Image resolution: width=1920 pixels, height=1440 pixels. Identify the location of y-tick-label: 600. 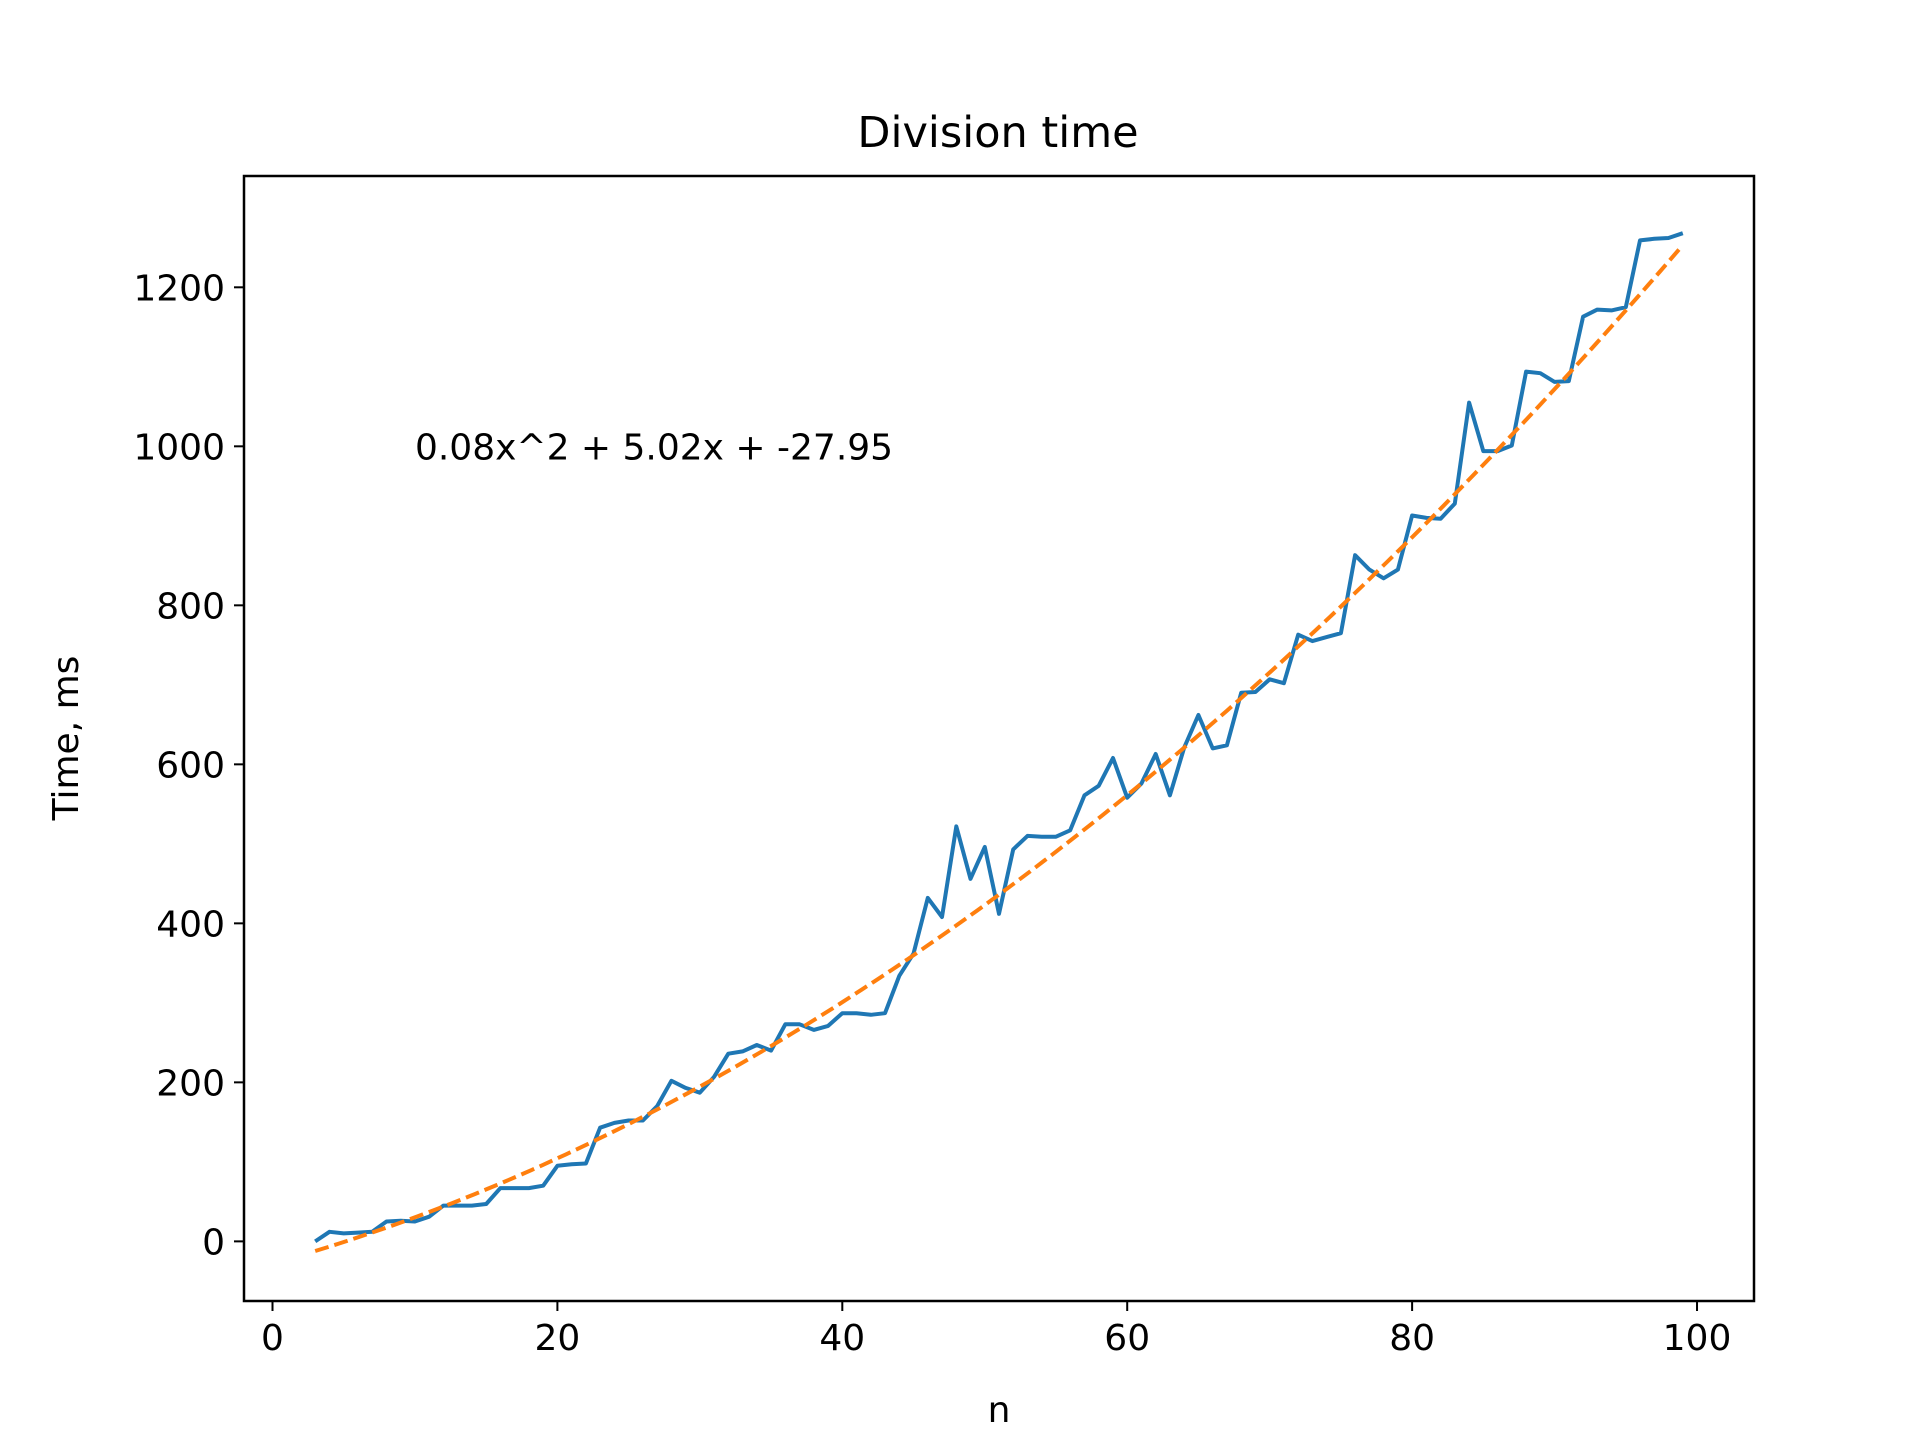
(190, 765).